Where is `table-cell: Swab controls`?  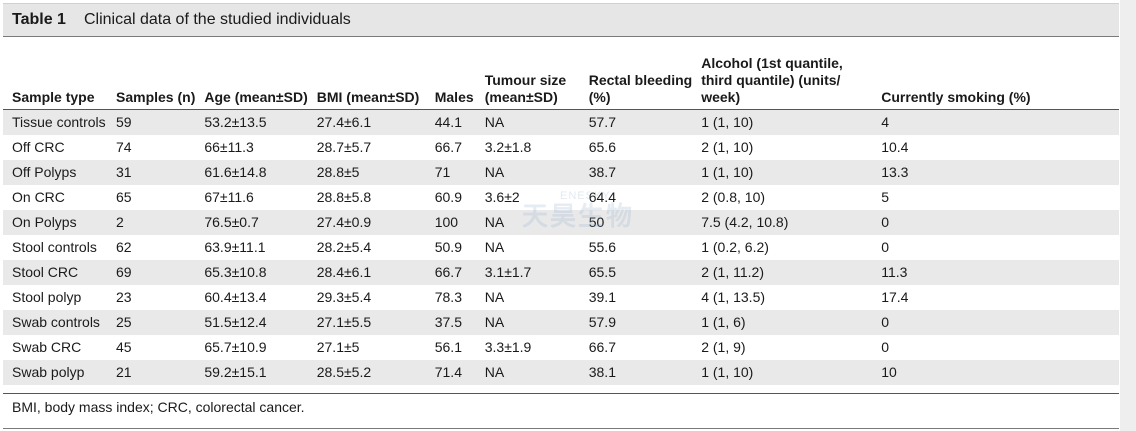
table-cell: Swab controls is located at coordinates (55, 322).